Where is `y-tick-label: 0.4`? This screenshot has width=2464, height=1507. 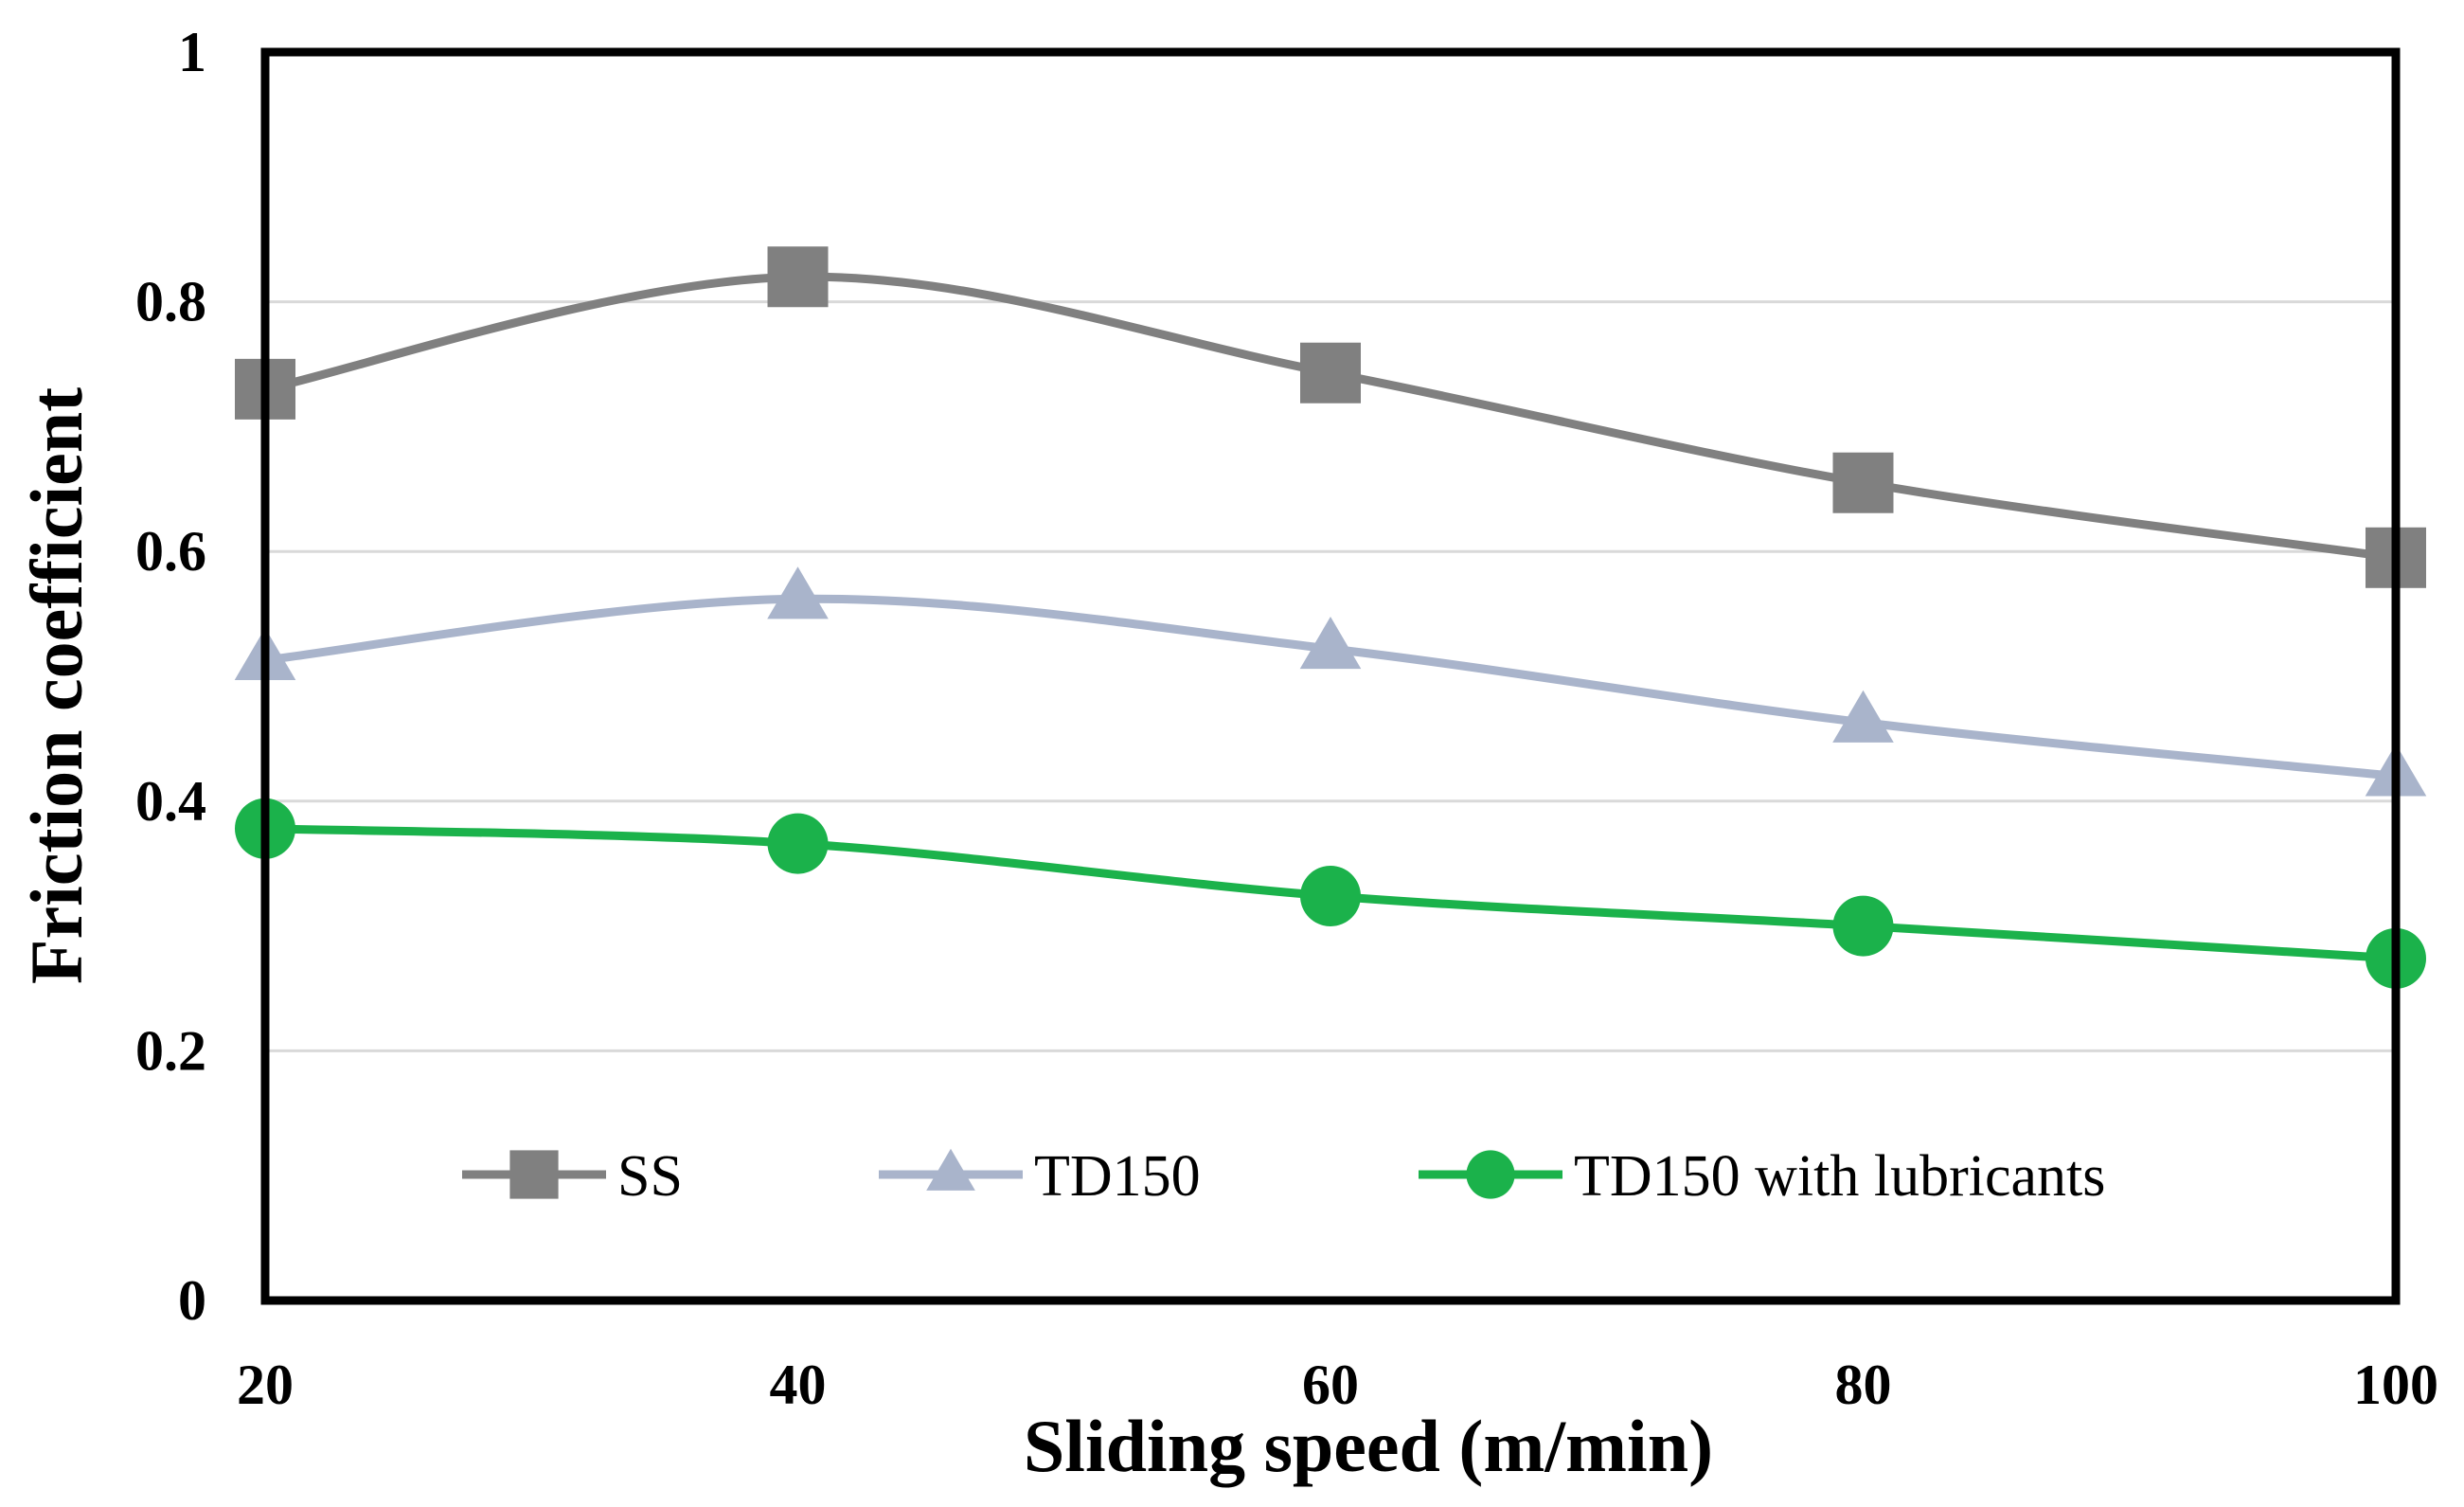 y-tick-label: 0.4 is located at coordinates (170, 801).